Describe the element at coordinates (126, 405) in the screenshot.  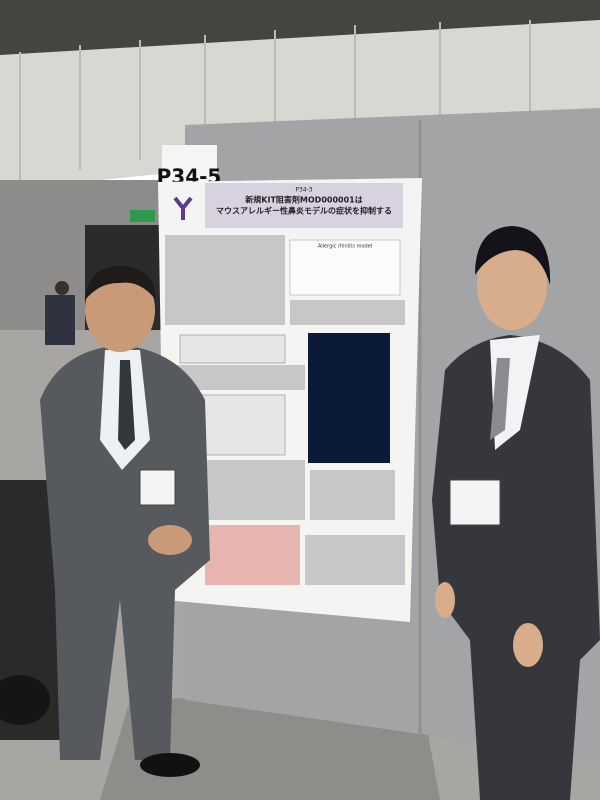
I see `left-man-tie` at that location.